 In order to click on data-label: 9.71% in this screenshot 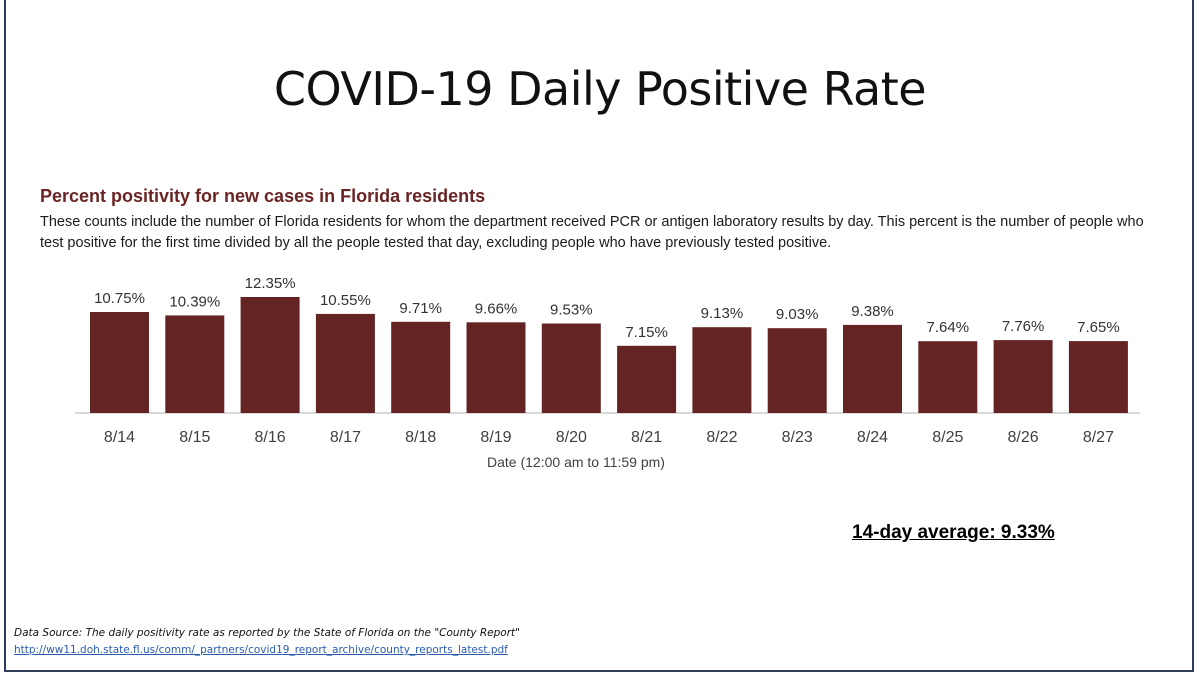, I will do `click(420, 308)`.